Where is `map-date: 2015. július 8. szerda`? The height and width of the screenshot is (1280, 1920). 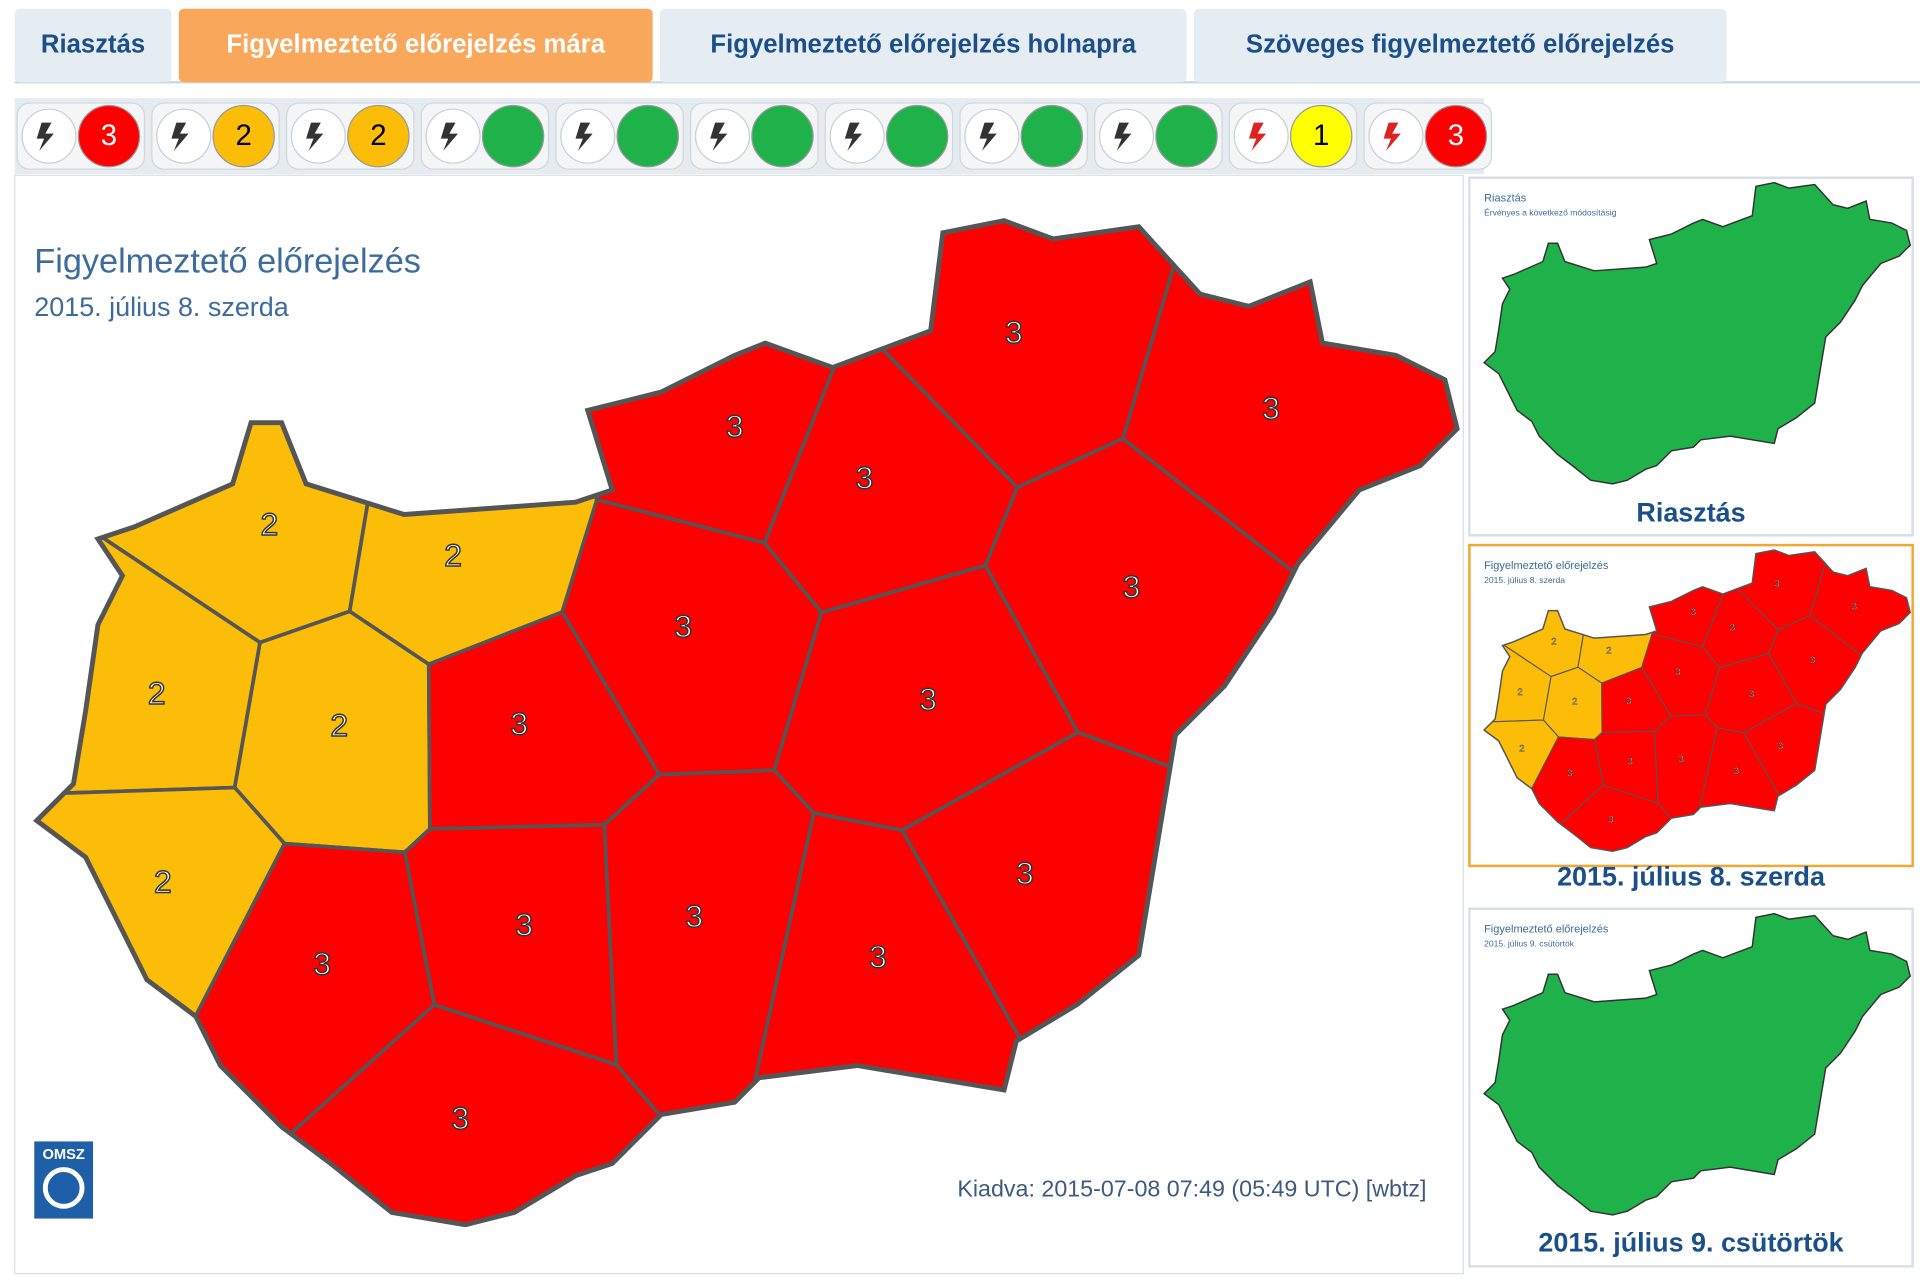
map-date: 2015. július 8. szerda is located at coordinates (161, 307).